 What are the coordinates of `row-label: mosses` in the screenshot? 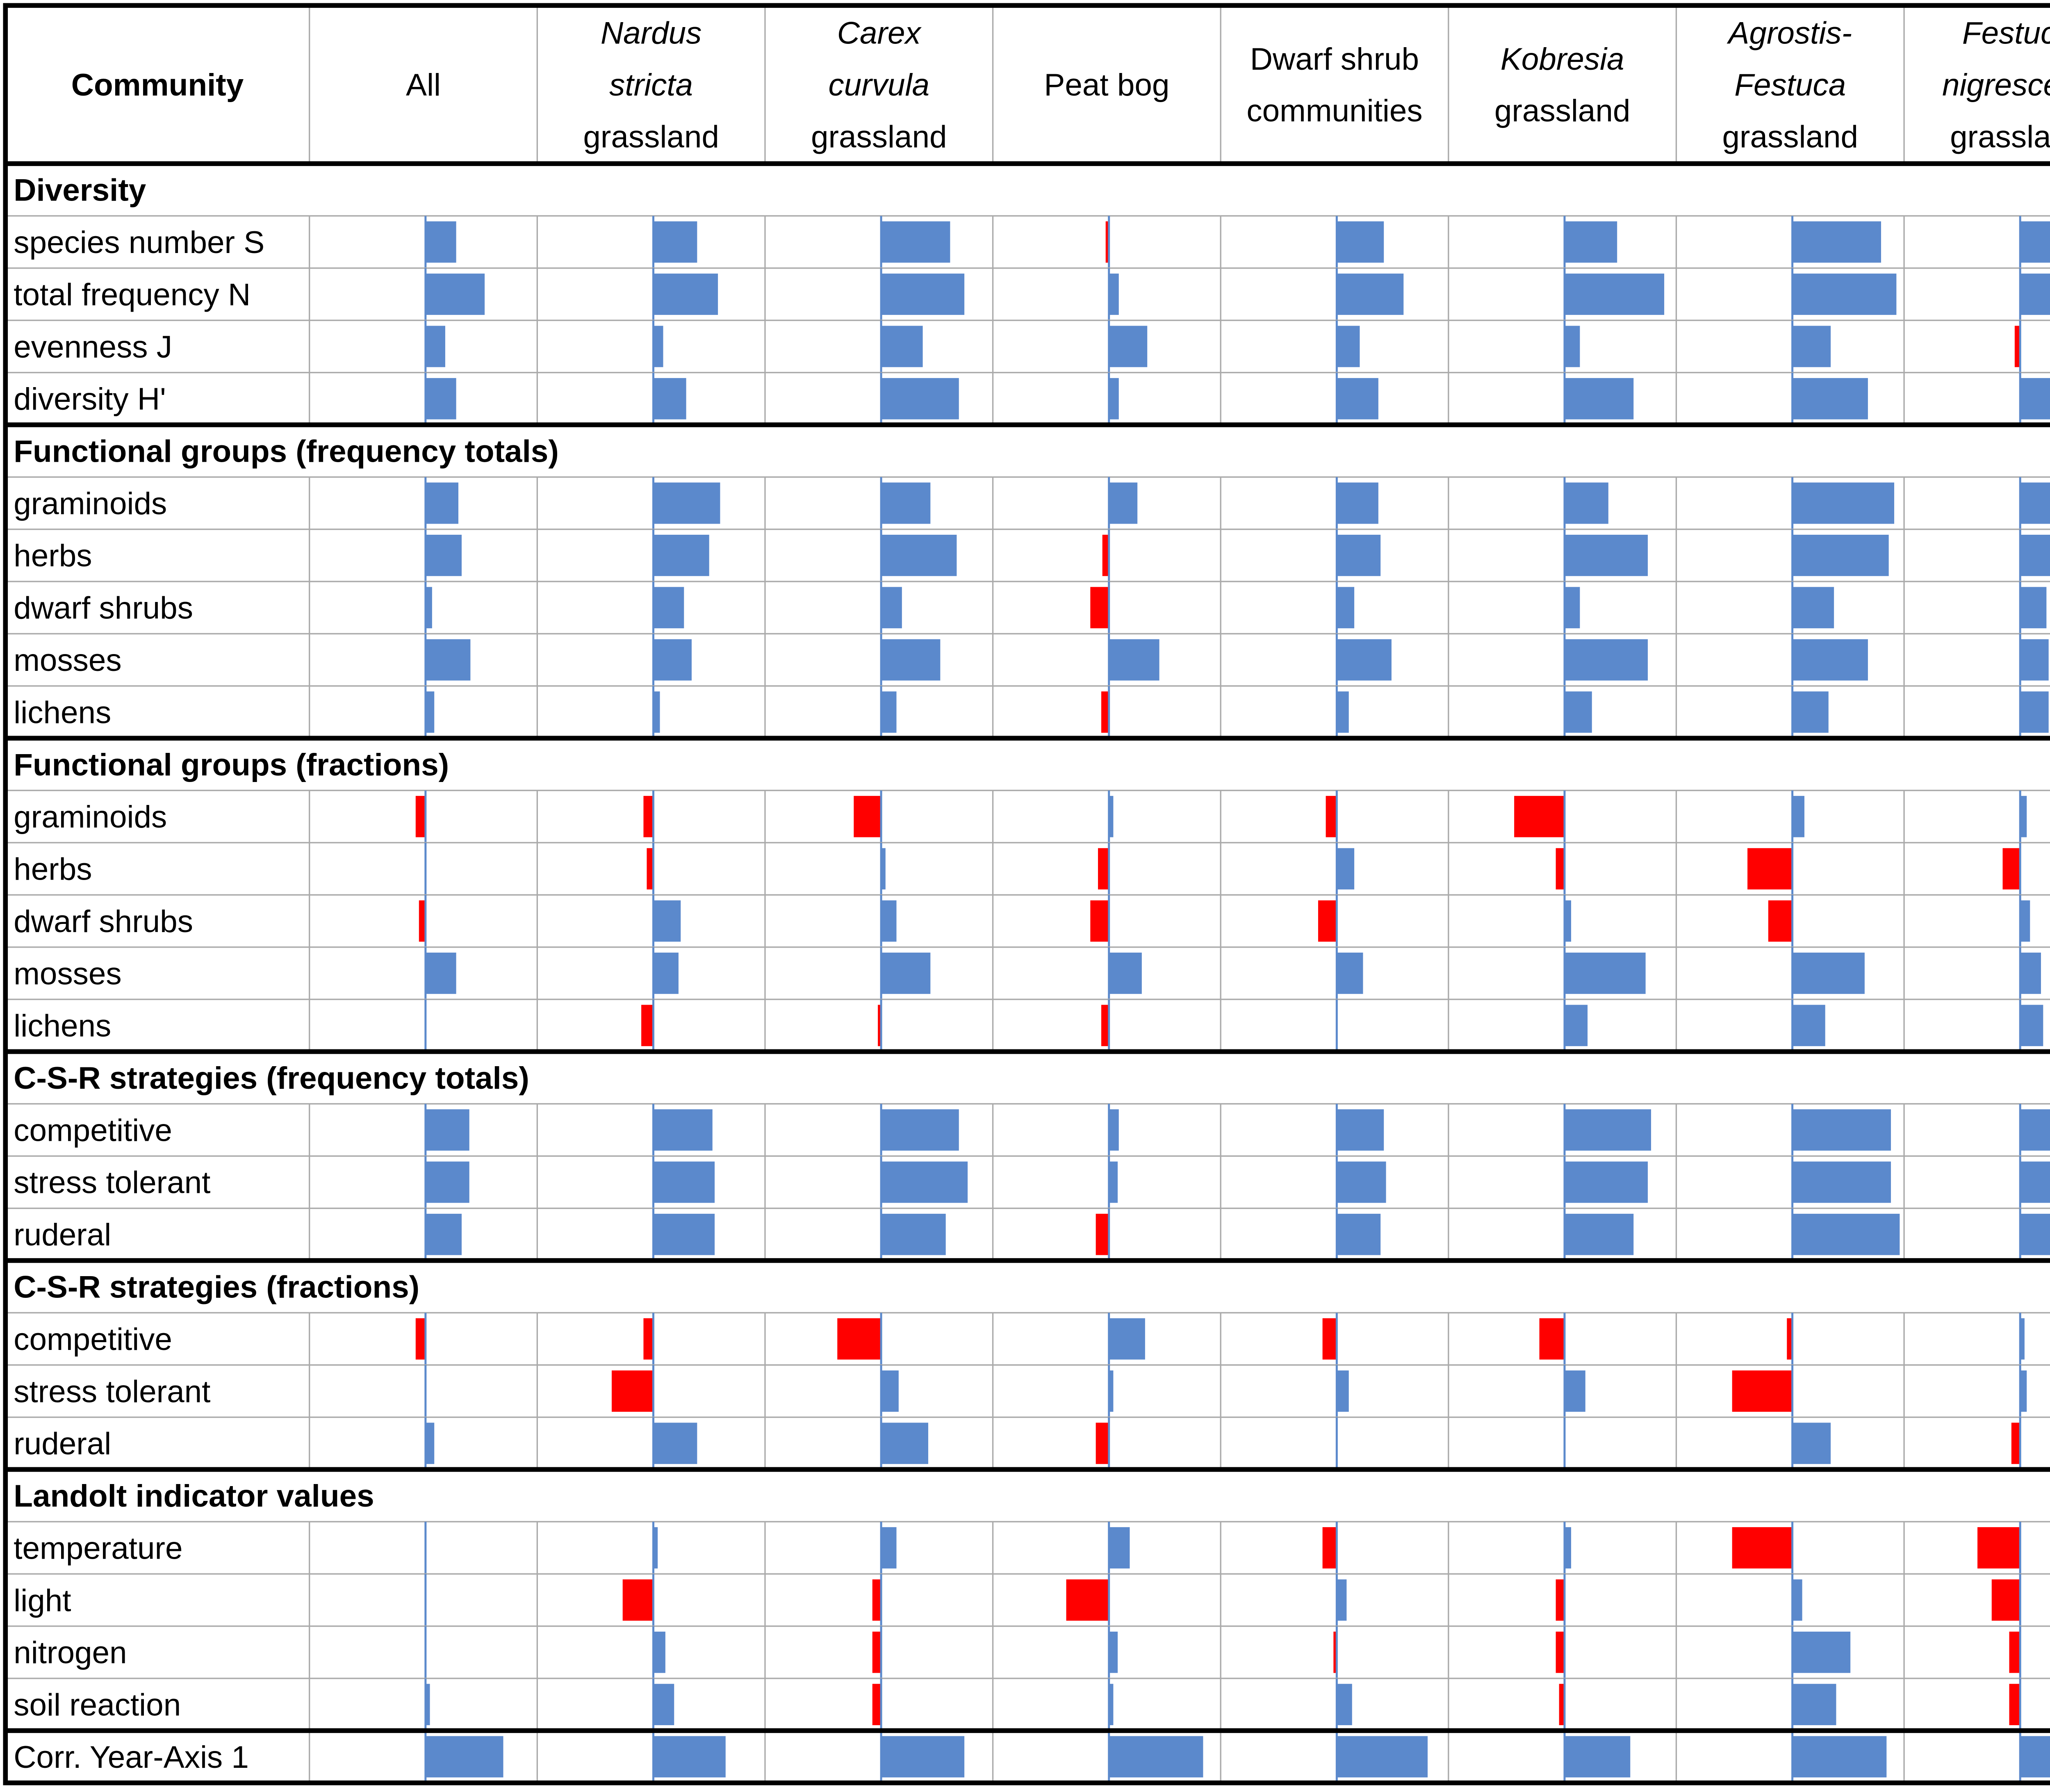 It's located at (67, 660).